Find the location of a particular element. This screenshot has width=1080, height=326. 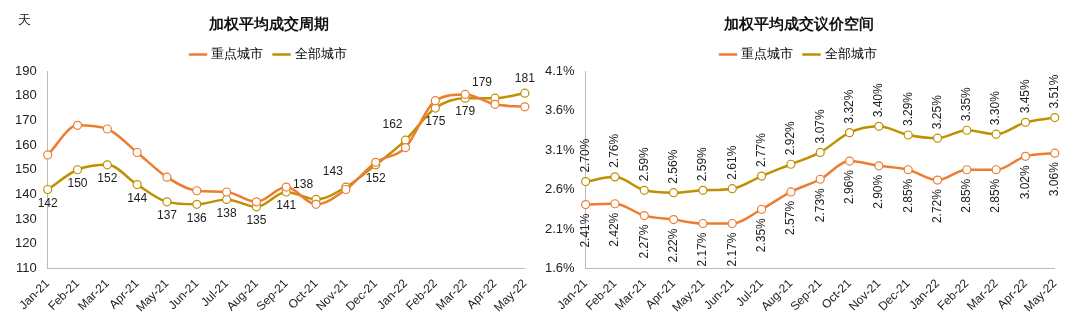

chart-title: 加权平均成交议价空间 is located at coordinates (798, 24).